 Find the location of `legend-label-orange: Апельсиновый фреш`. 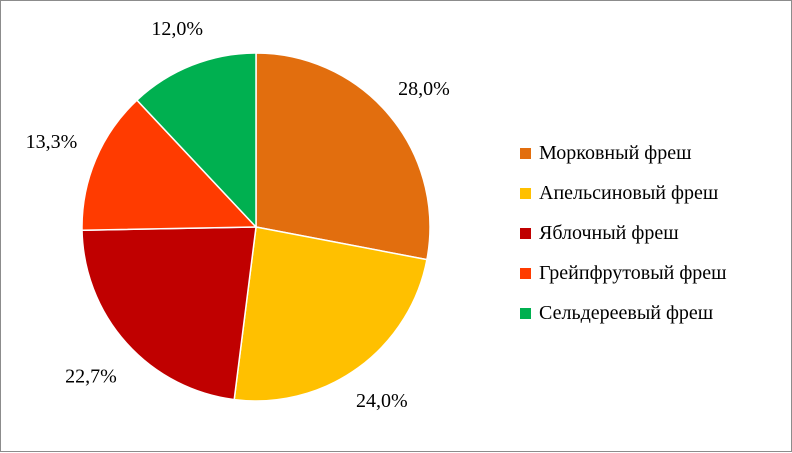

legend-label-orange: Апельсиновый фреш is located at coordinates (629, 192).